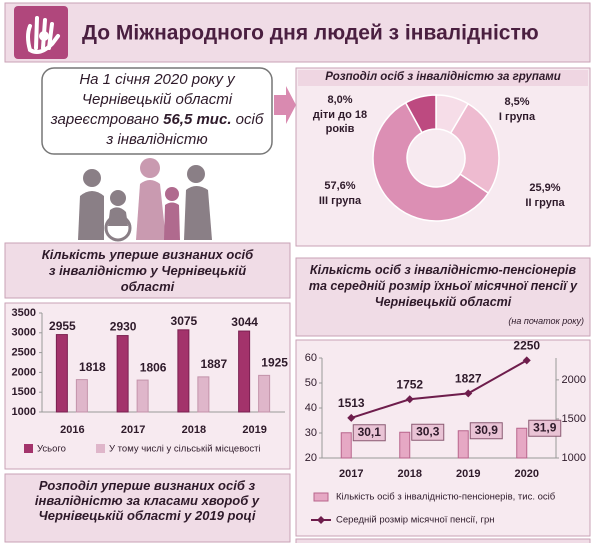 This screenshot has width=593, height=543. What do you see at coordinates (24, 313) in the screenshot?
I see `y-tick-label: 3500` at bounding box center [24, 313].